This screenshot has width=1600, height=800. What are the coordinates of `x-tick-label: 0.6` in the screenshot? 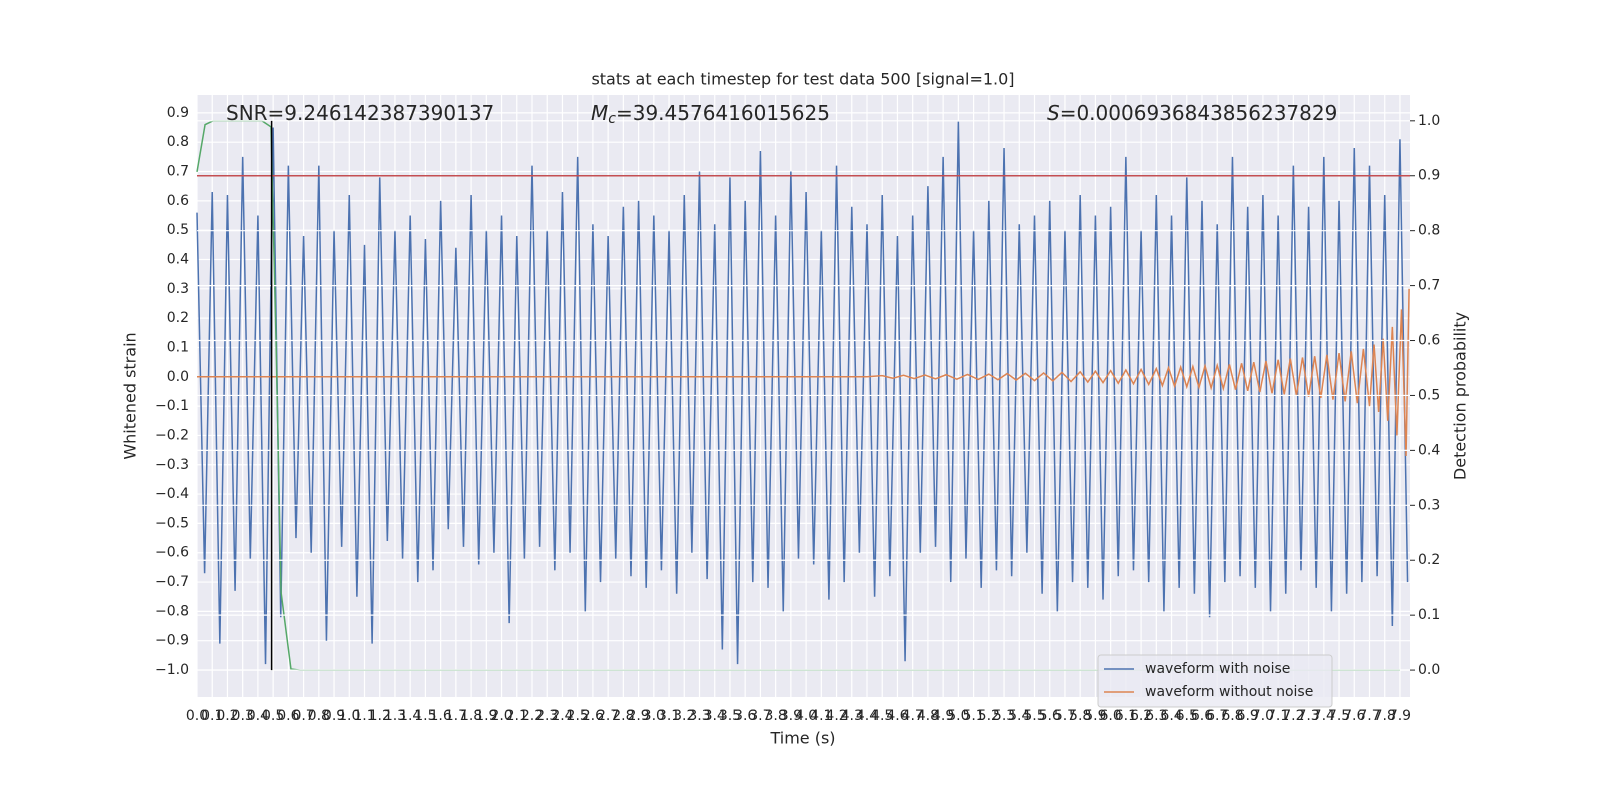 It's located at (288, 716).